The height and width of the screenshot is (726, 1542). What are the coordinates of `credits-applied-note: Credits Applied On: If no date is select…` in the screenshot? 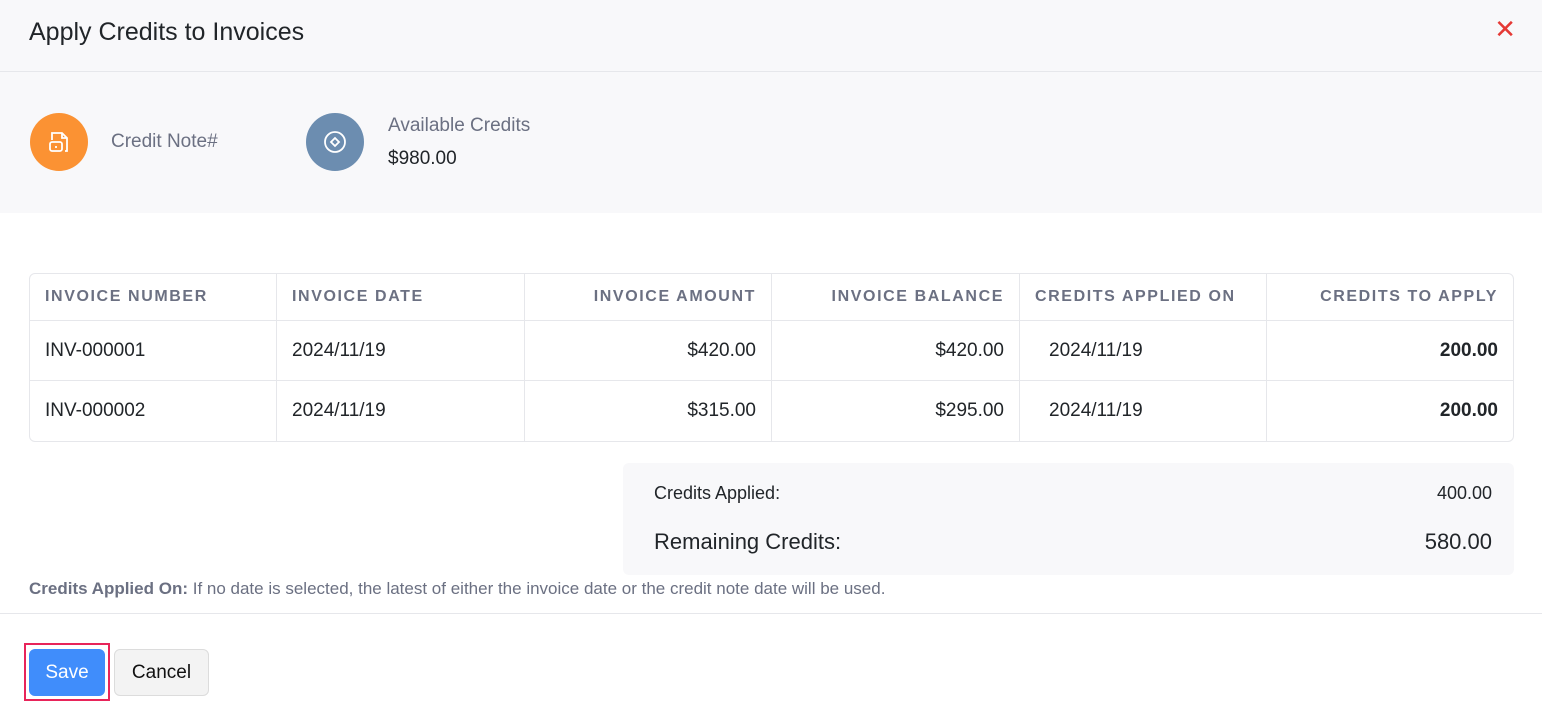 It's located at (457, 589).